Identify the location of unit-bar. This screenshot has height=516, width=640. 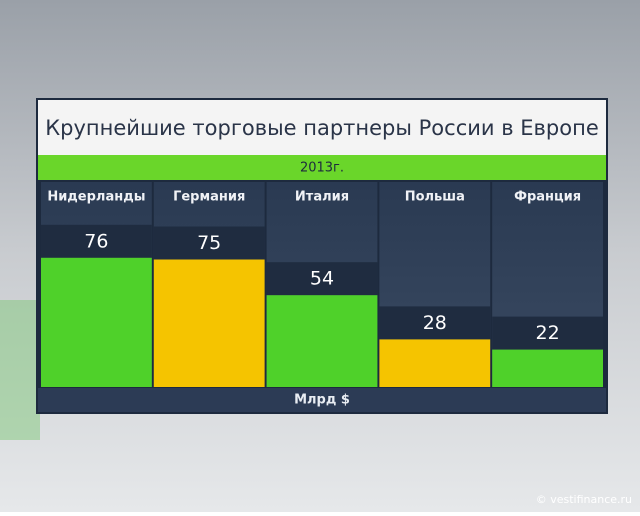
(322, 400).